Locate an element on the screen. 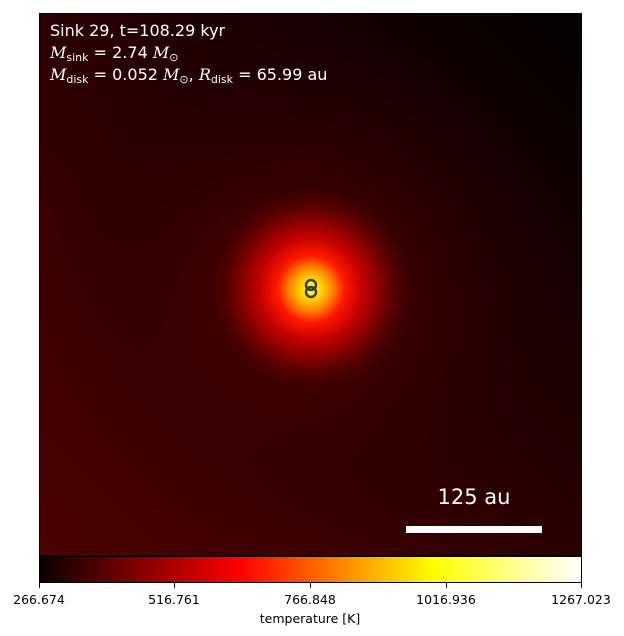 This screenshot has width=624, height=636. colorbar-tick-label: 766.848 is located at coordinates (310, 599).